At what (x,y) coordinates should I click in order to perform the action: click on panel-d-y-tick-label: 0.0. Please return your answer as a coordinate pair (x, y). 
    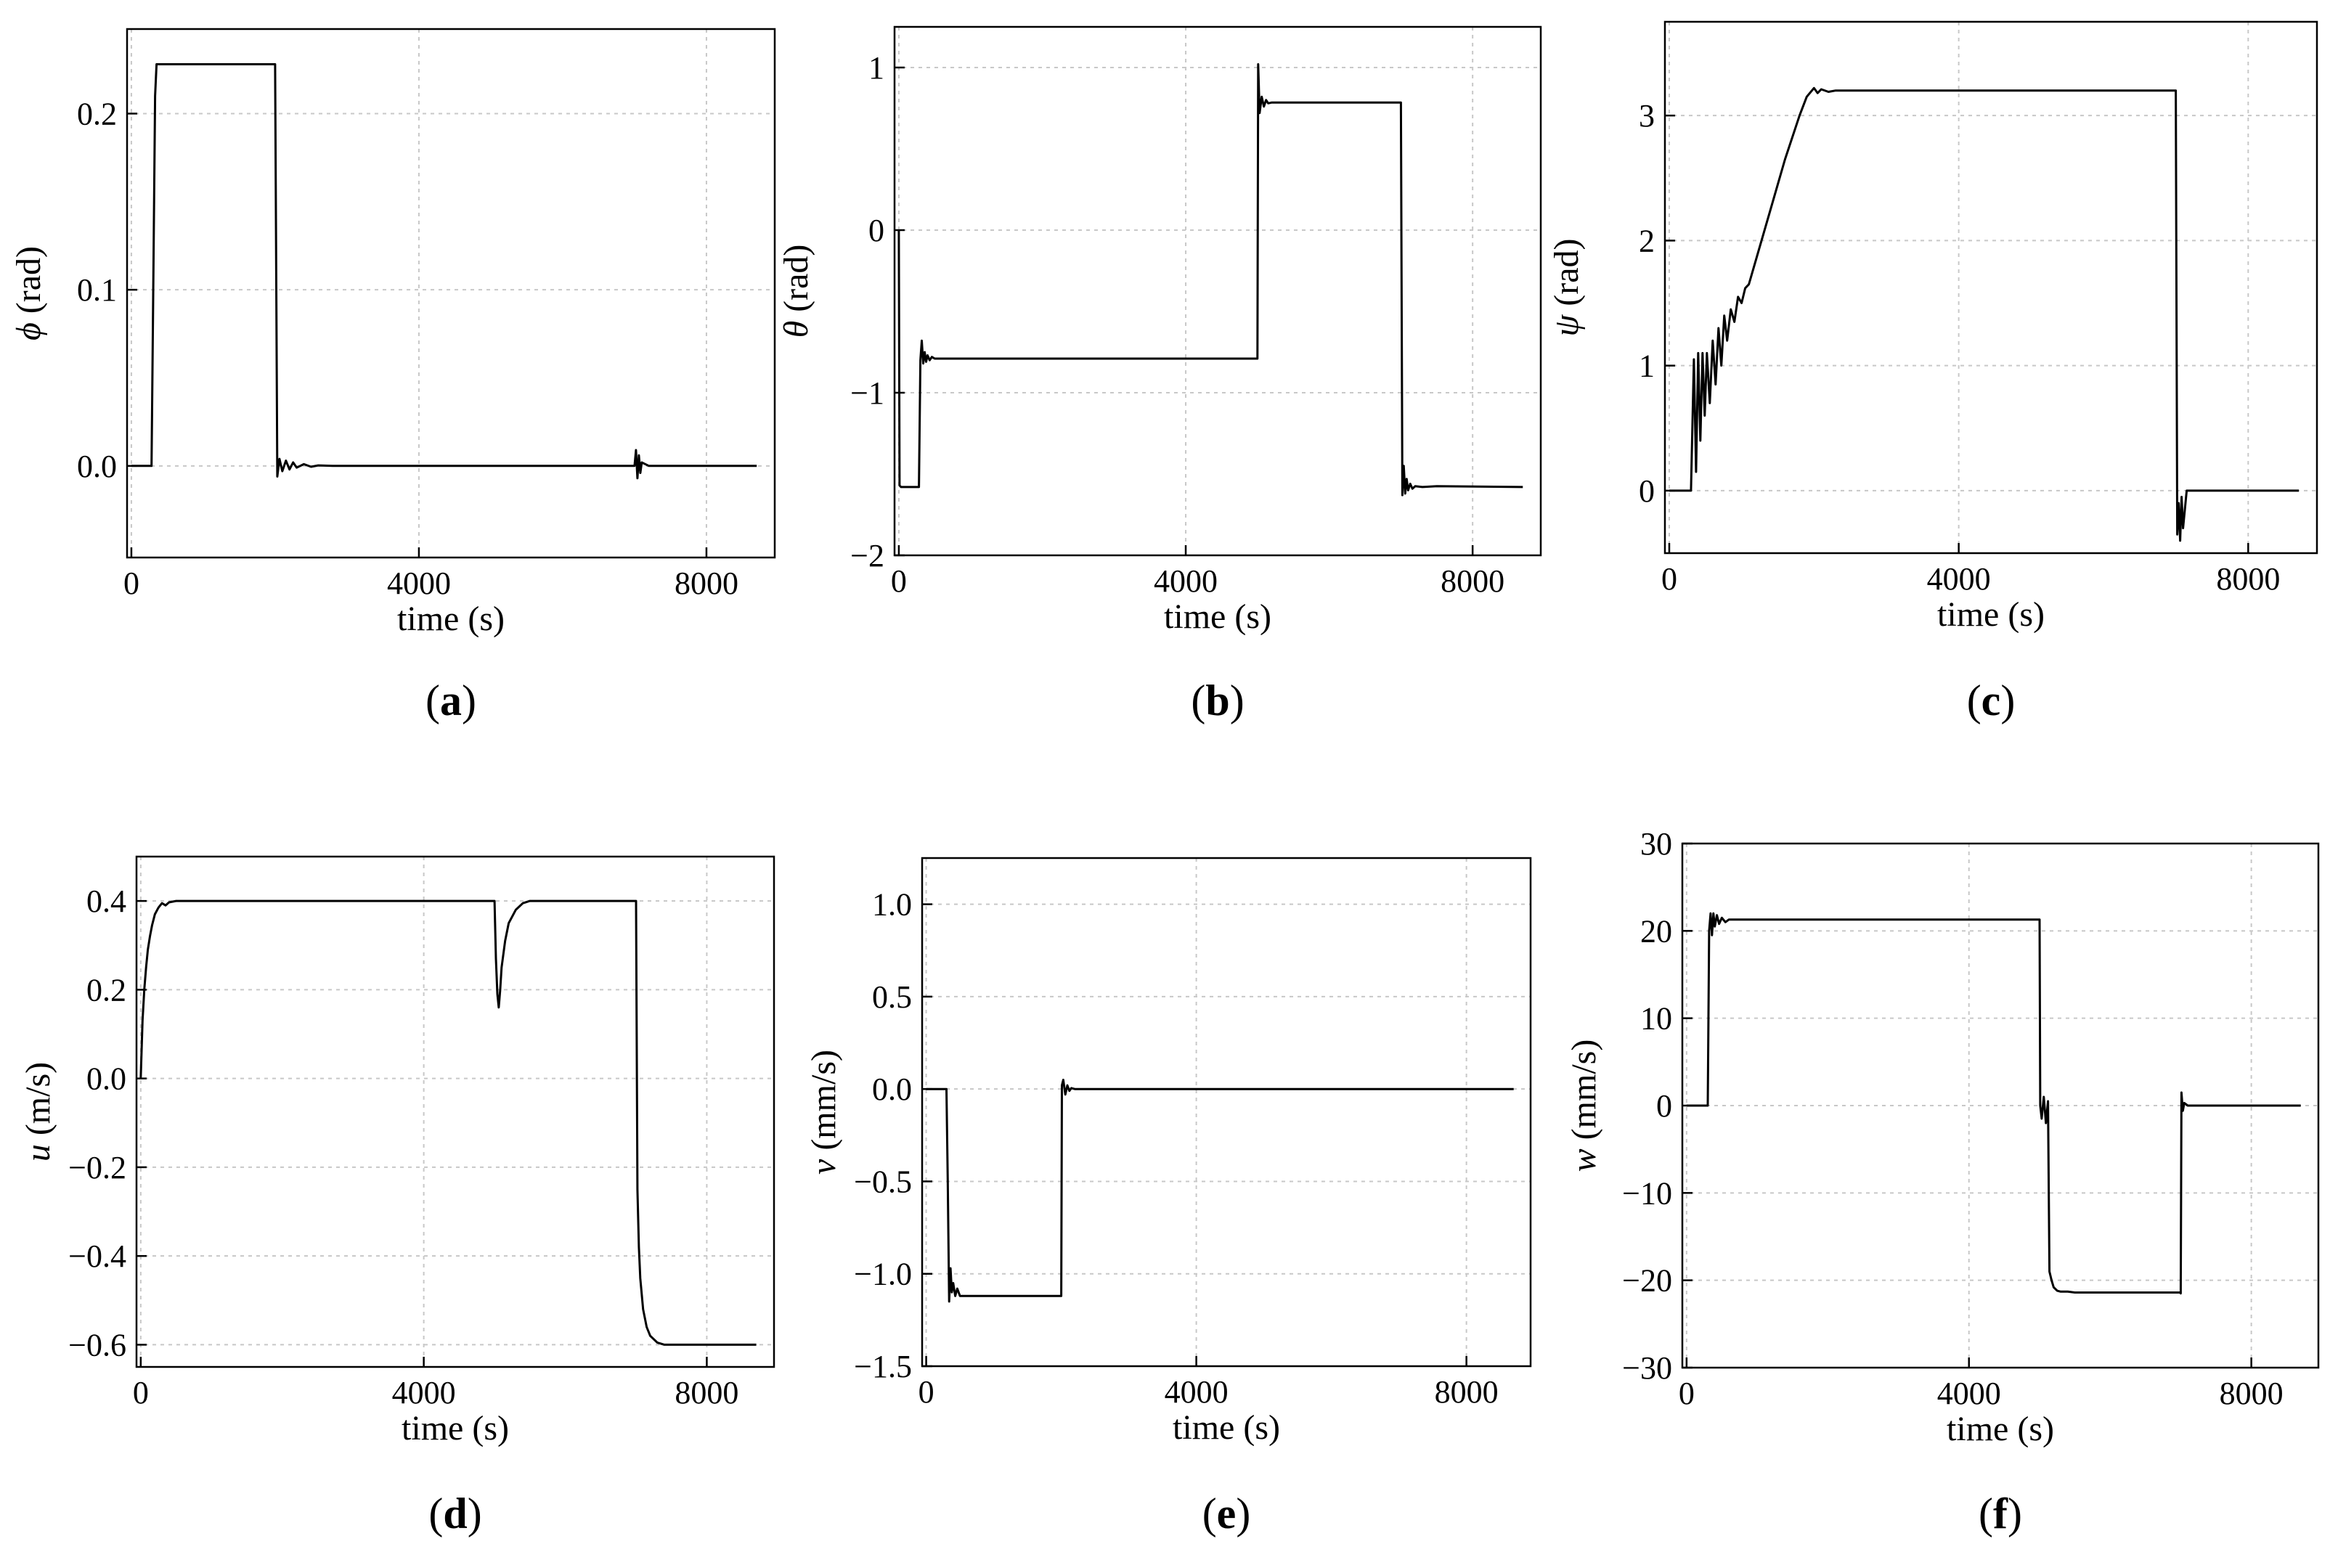
    Looking at the image, I should click on (106, 1079).